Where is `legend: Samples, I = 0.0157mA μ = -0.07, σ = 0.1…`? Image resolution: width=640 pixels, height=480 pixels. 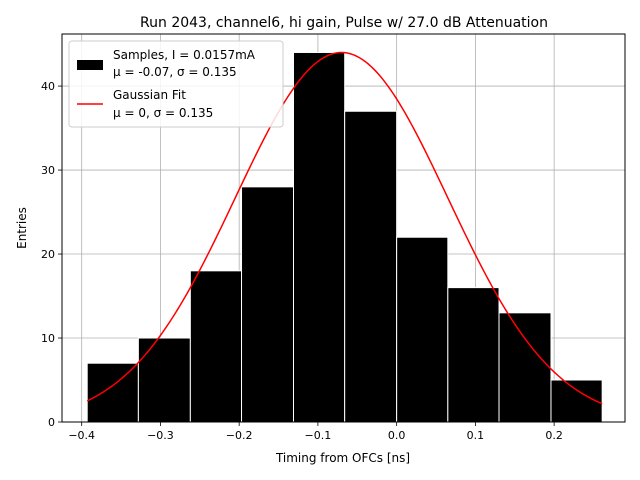
legend: Samples, I = 0.0157mA μ = -0.07, σ = 0.1… is located at coordinates (176, 84).